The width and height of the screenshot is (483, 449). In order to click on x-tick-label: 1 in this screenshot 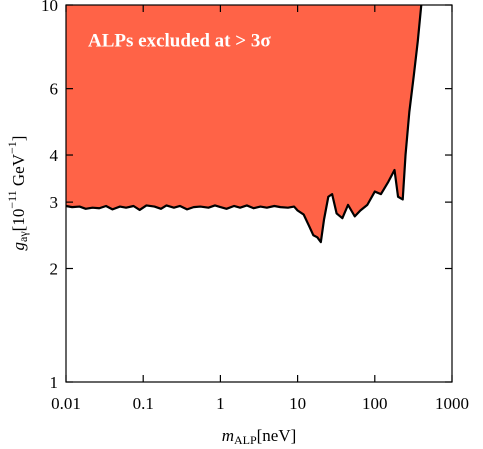, I will do `click(220, 403)`.